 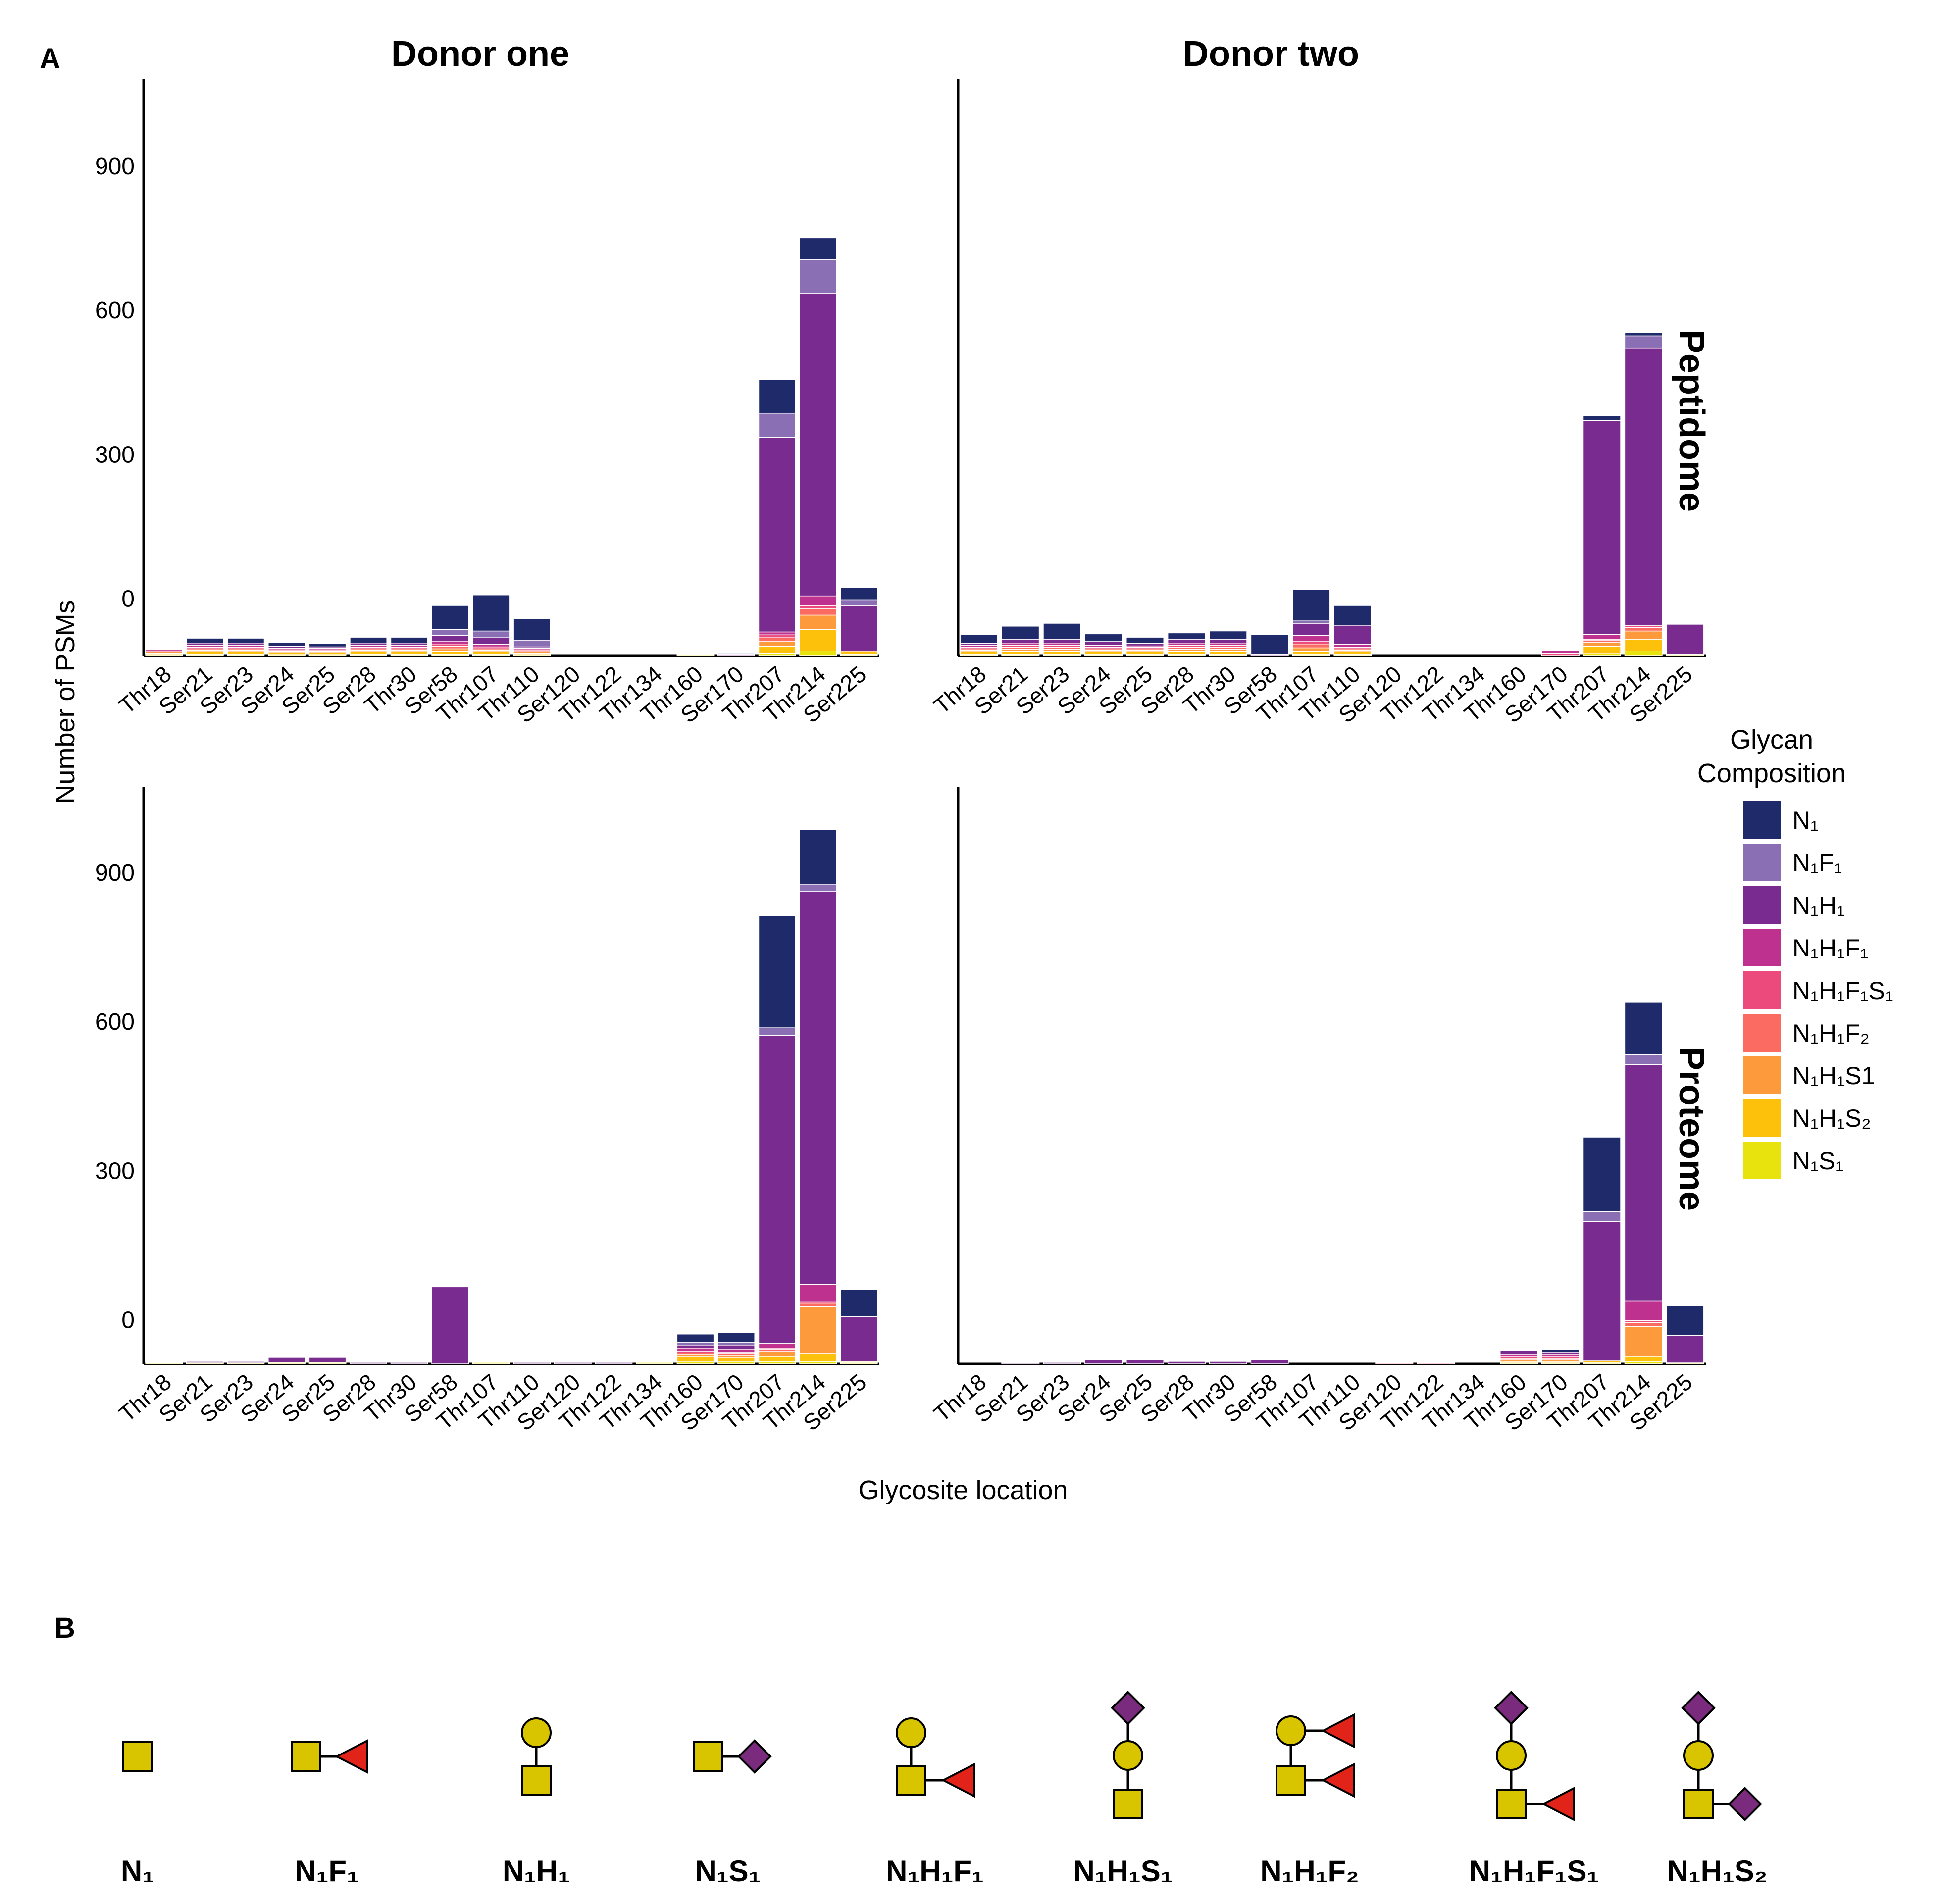 What do you see at coordinates (1128, 1755) in the screenshot?
I see `galactose-circle` at bounding box center [1128, 1755].